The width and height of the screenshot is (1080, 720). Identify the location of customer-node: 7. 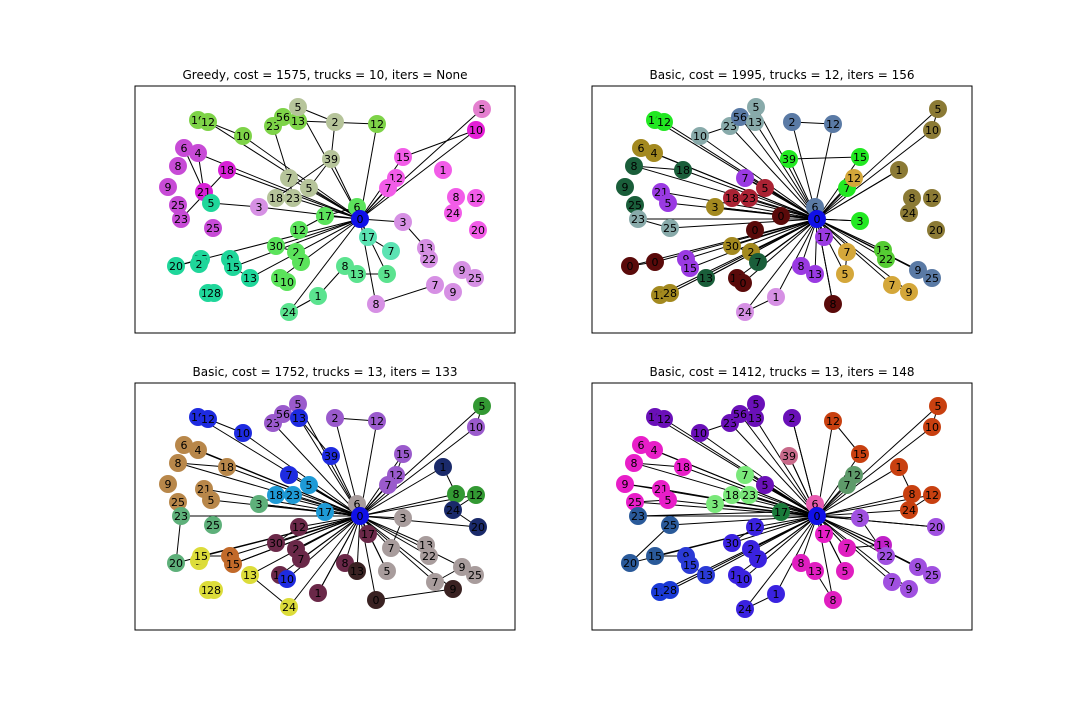
(745, 475).